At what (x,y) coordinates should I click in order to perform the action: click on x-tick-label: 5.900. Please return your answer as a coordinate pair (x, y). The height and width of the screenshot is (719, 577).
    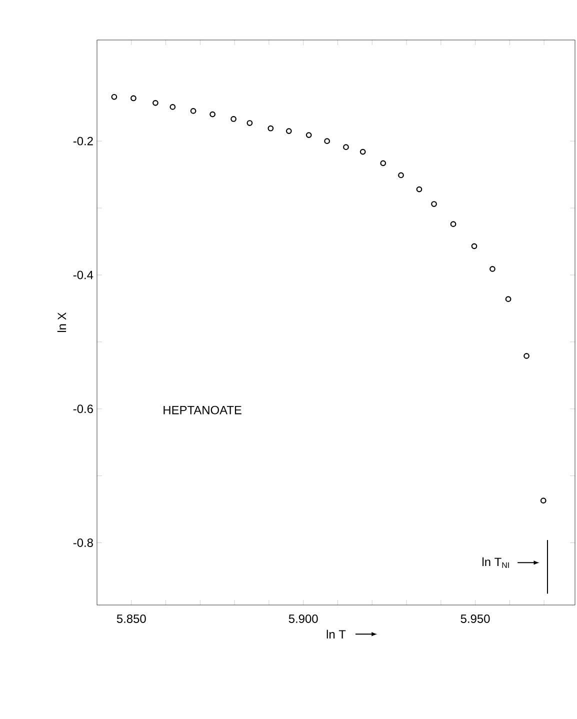
    Looking at the image, I should click on (303, 618).